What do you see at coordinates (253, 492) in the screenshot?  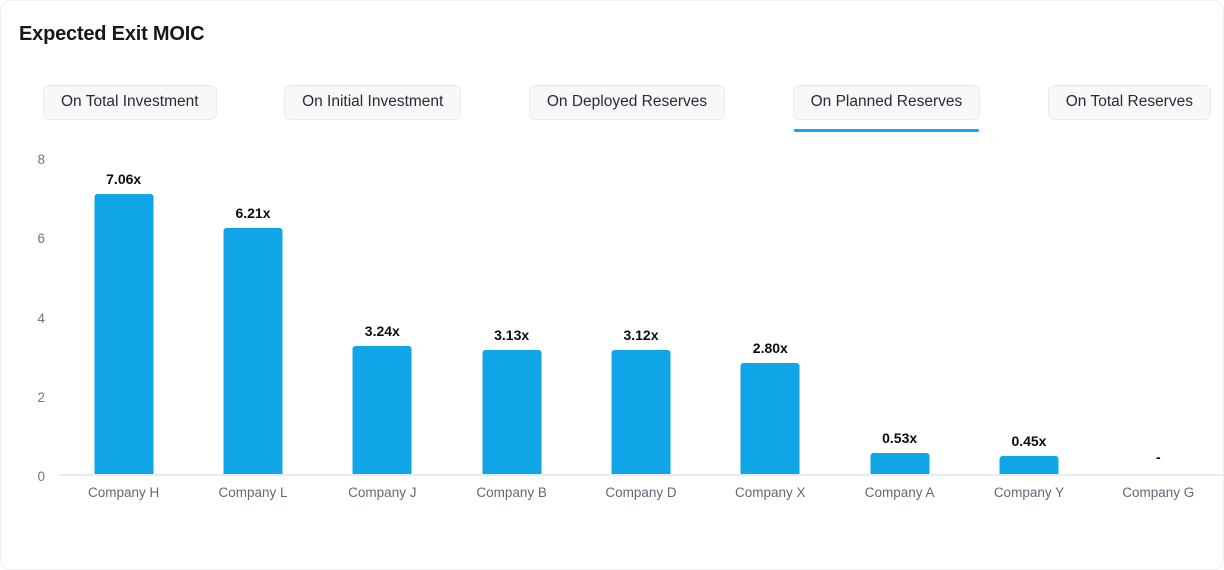 I see `category-label: Company L` at bounding box center [253, 492].